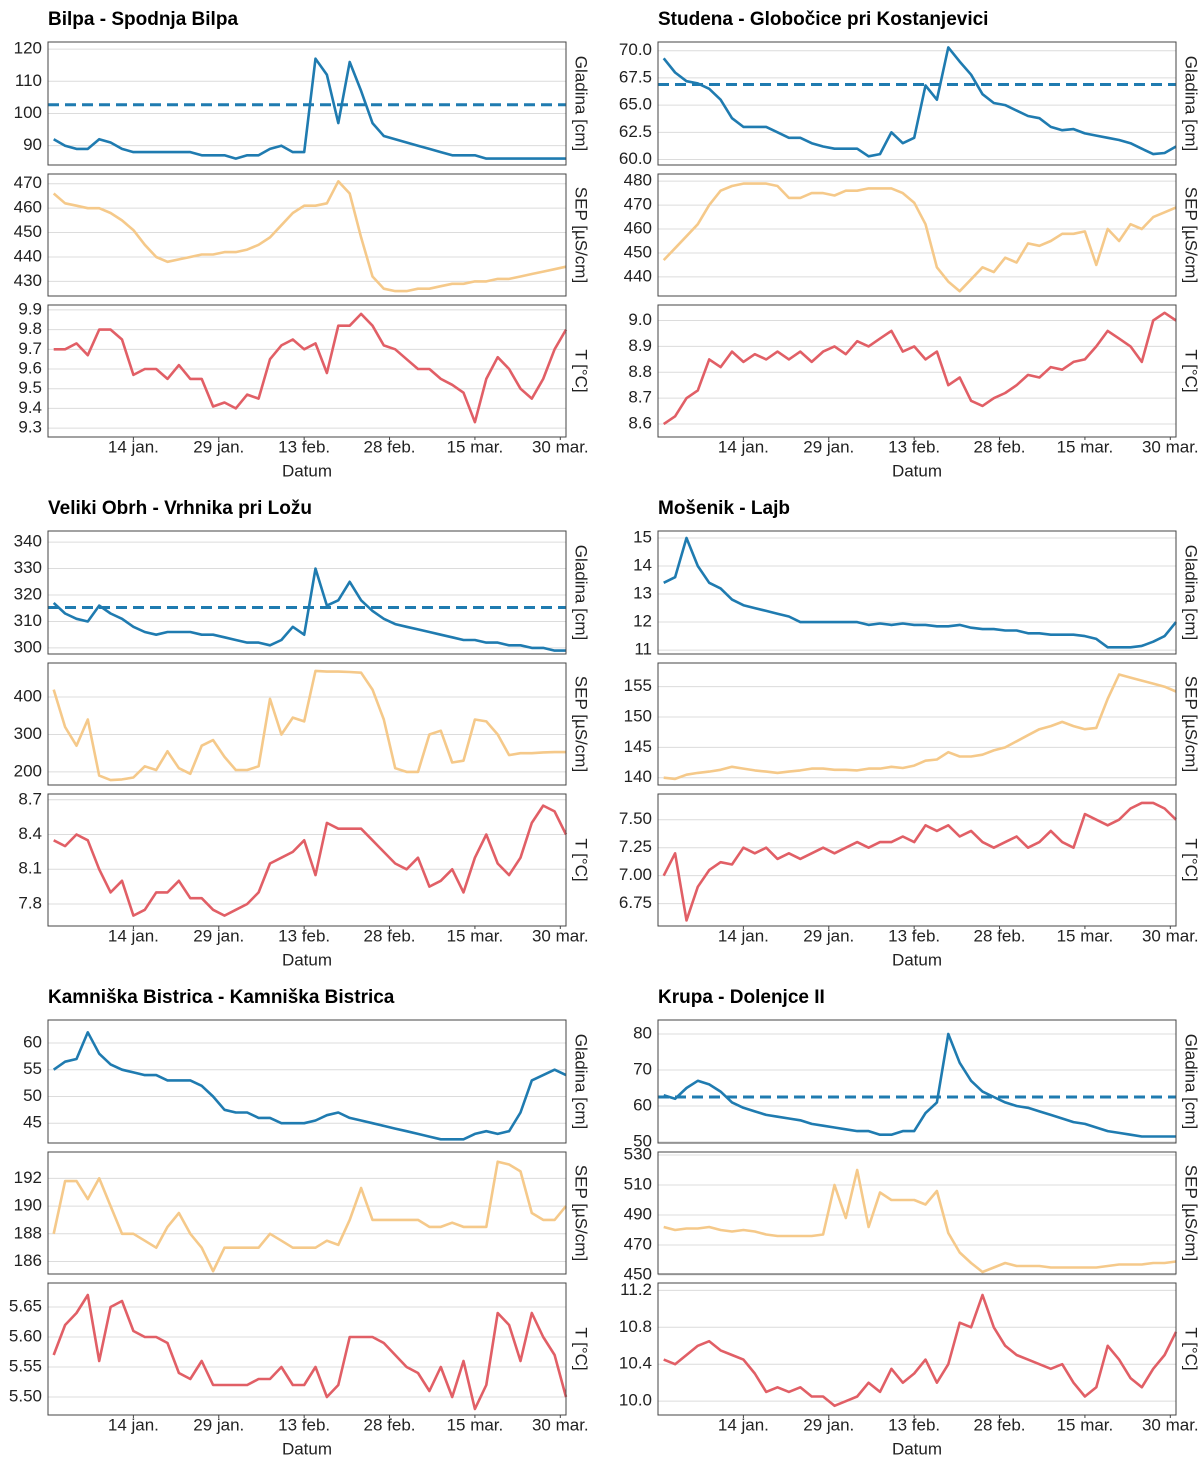 The height and width of the screenshot is (1461, 1204). Describe the element at coordinates (30, 348) in the screenshot. I see `y-tick-label: 9.7` at that location.